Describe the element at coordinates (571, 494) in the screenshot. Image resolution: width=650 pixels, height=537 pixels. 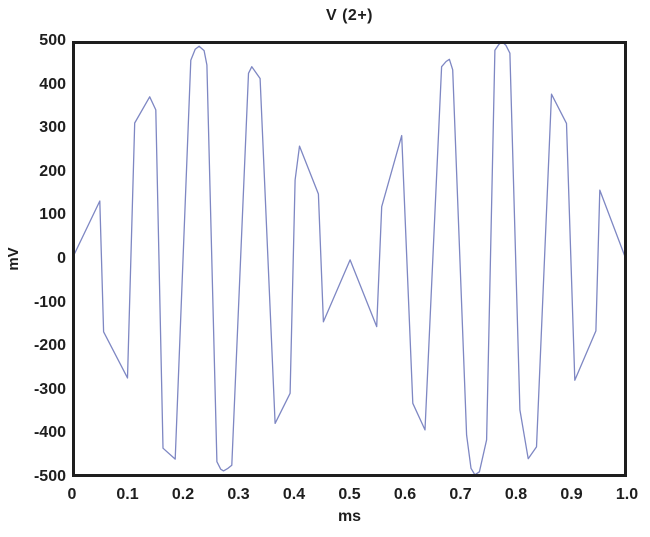
I see `x-tick-label: 0.9` at that location.